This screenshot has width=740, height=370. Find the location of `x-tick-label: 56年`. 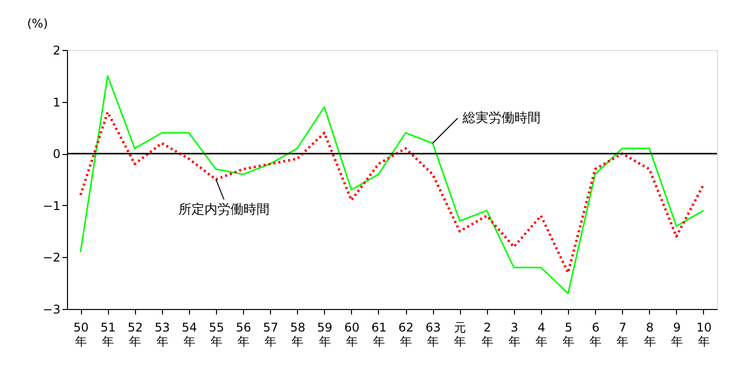

x-tick-label: 56年 is located at coordinates (244, 334).